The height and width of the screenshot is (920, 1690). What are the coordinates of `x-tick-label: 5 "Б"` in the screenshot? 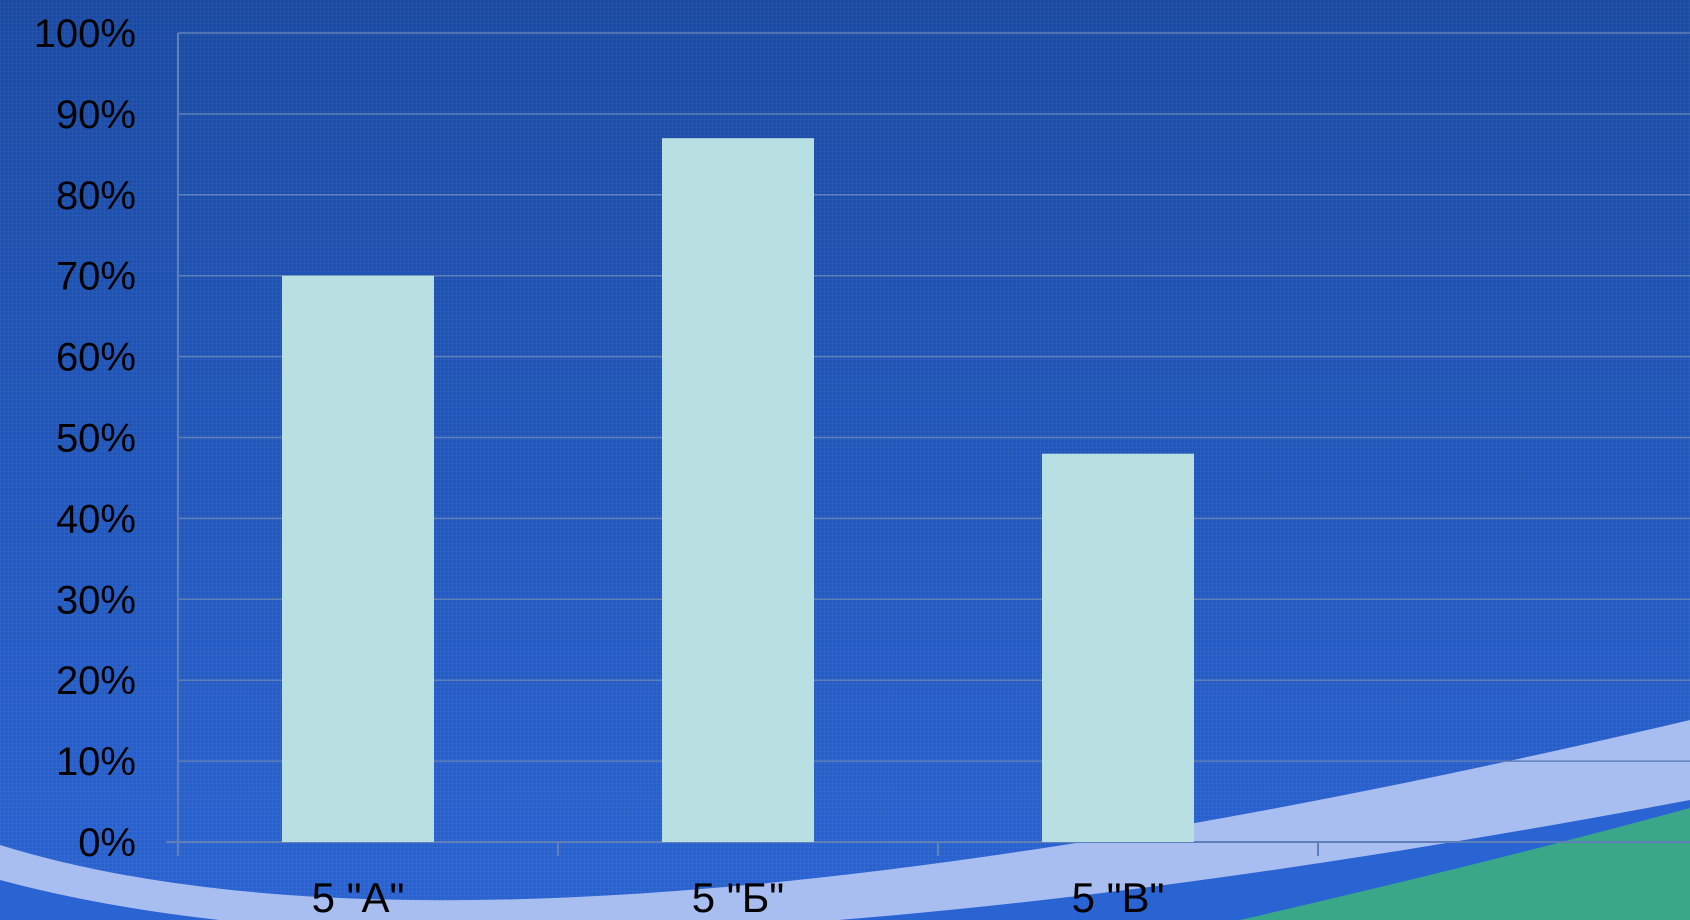 It's located at (738, 897).